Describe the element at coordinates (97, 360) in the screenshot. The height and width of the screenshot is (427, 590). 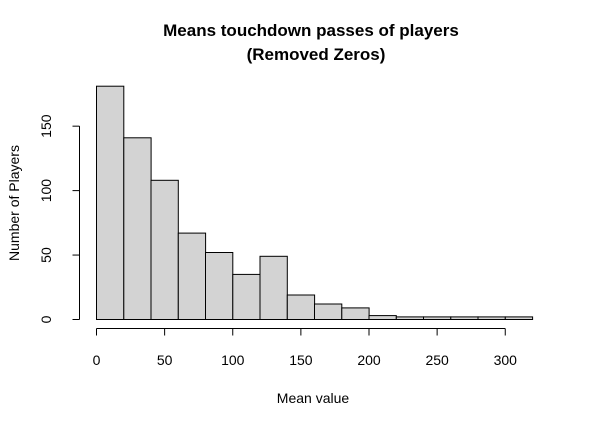
I see `x-tick-label: 0` at that location.